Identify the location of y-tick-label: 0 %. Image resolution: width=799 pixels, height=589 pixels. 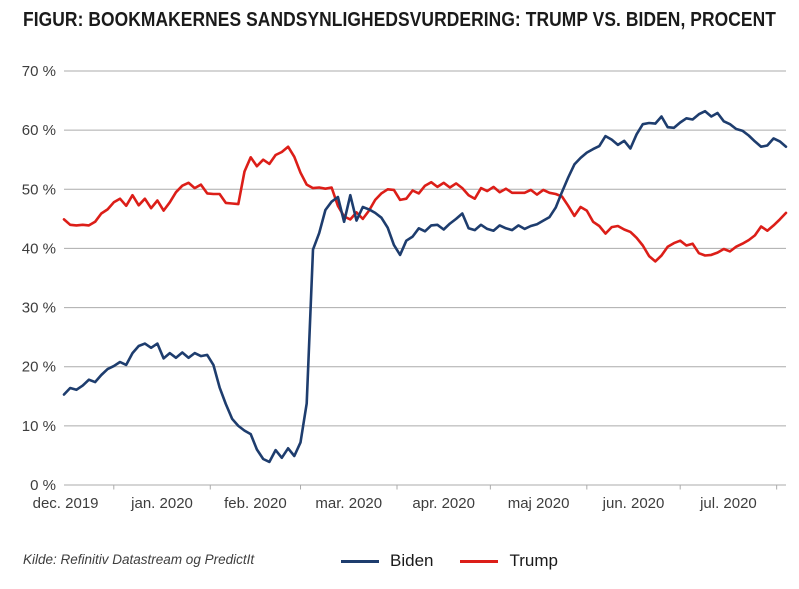
(43, 485).